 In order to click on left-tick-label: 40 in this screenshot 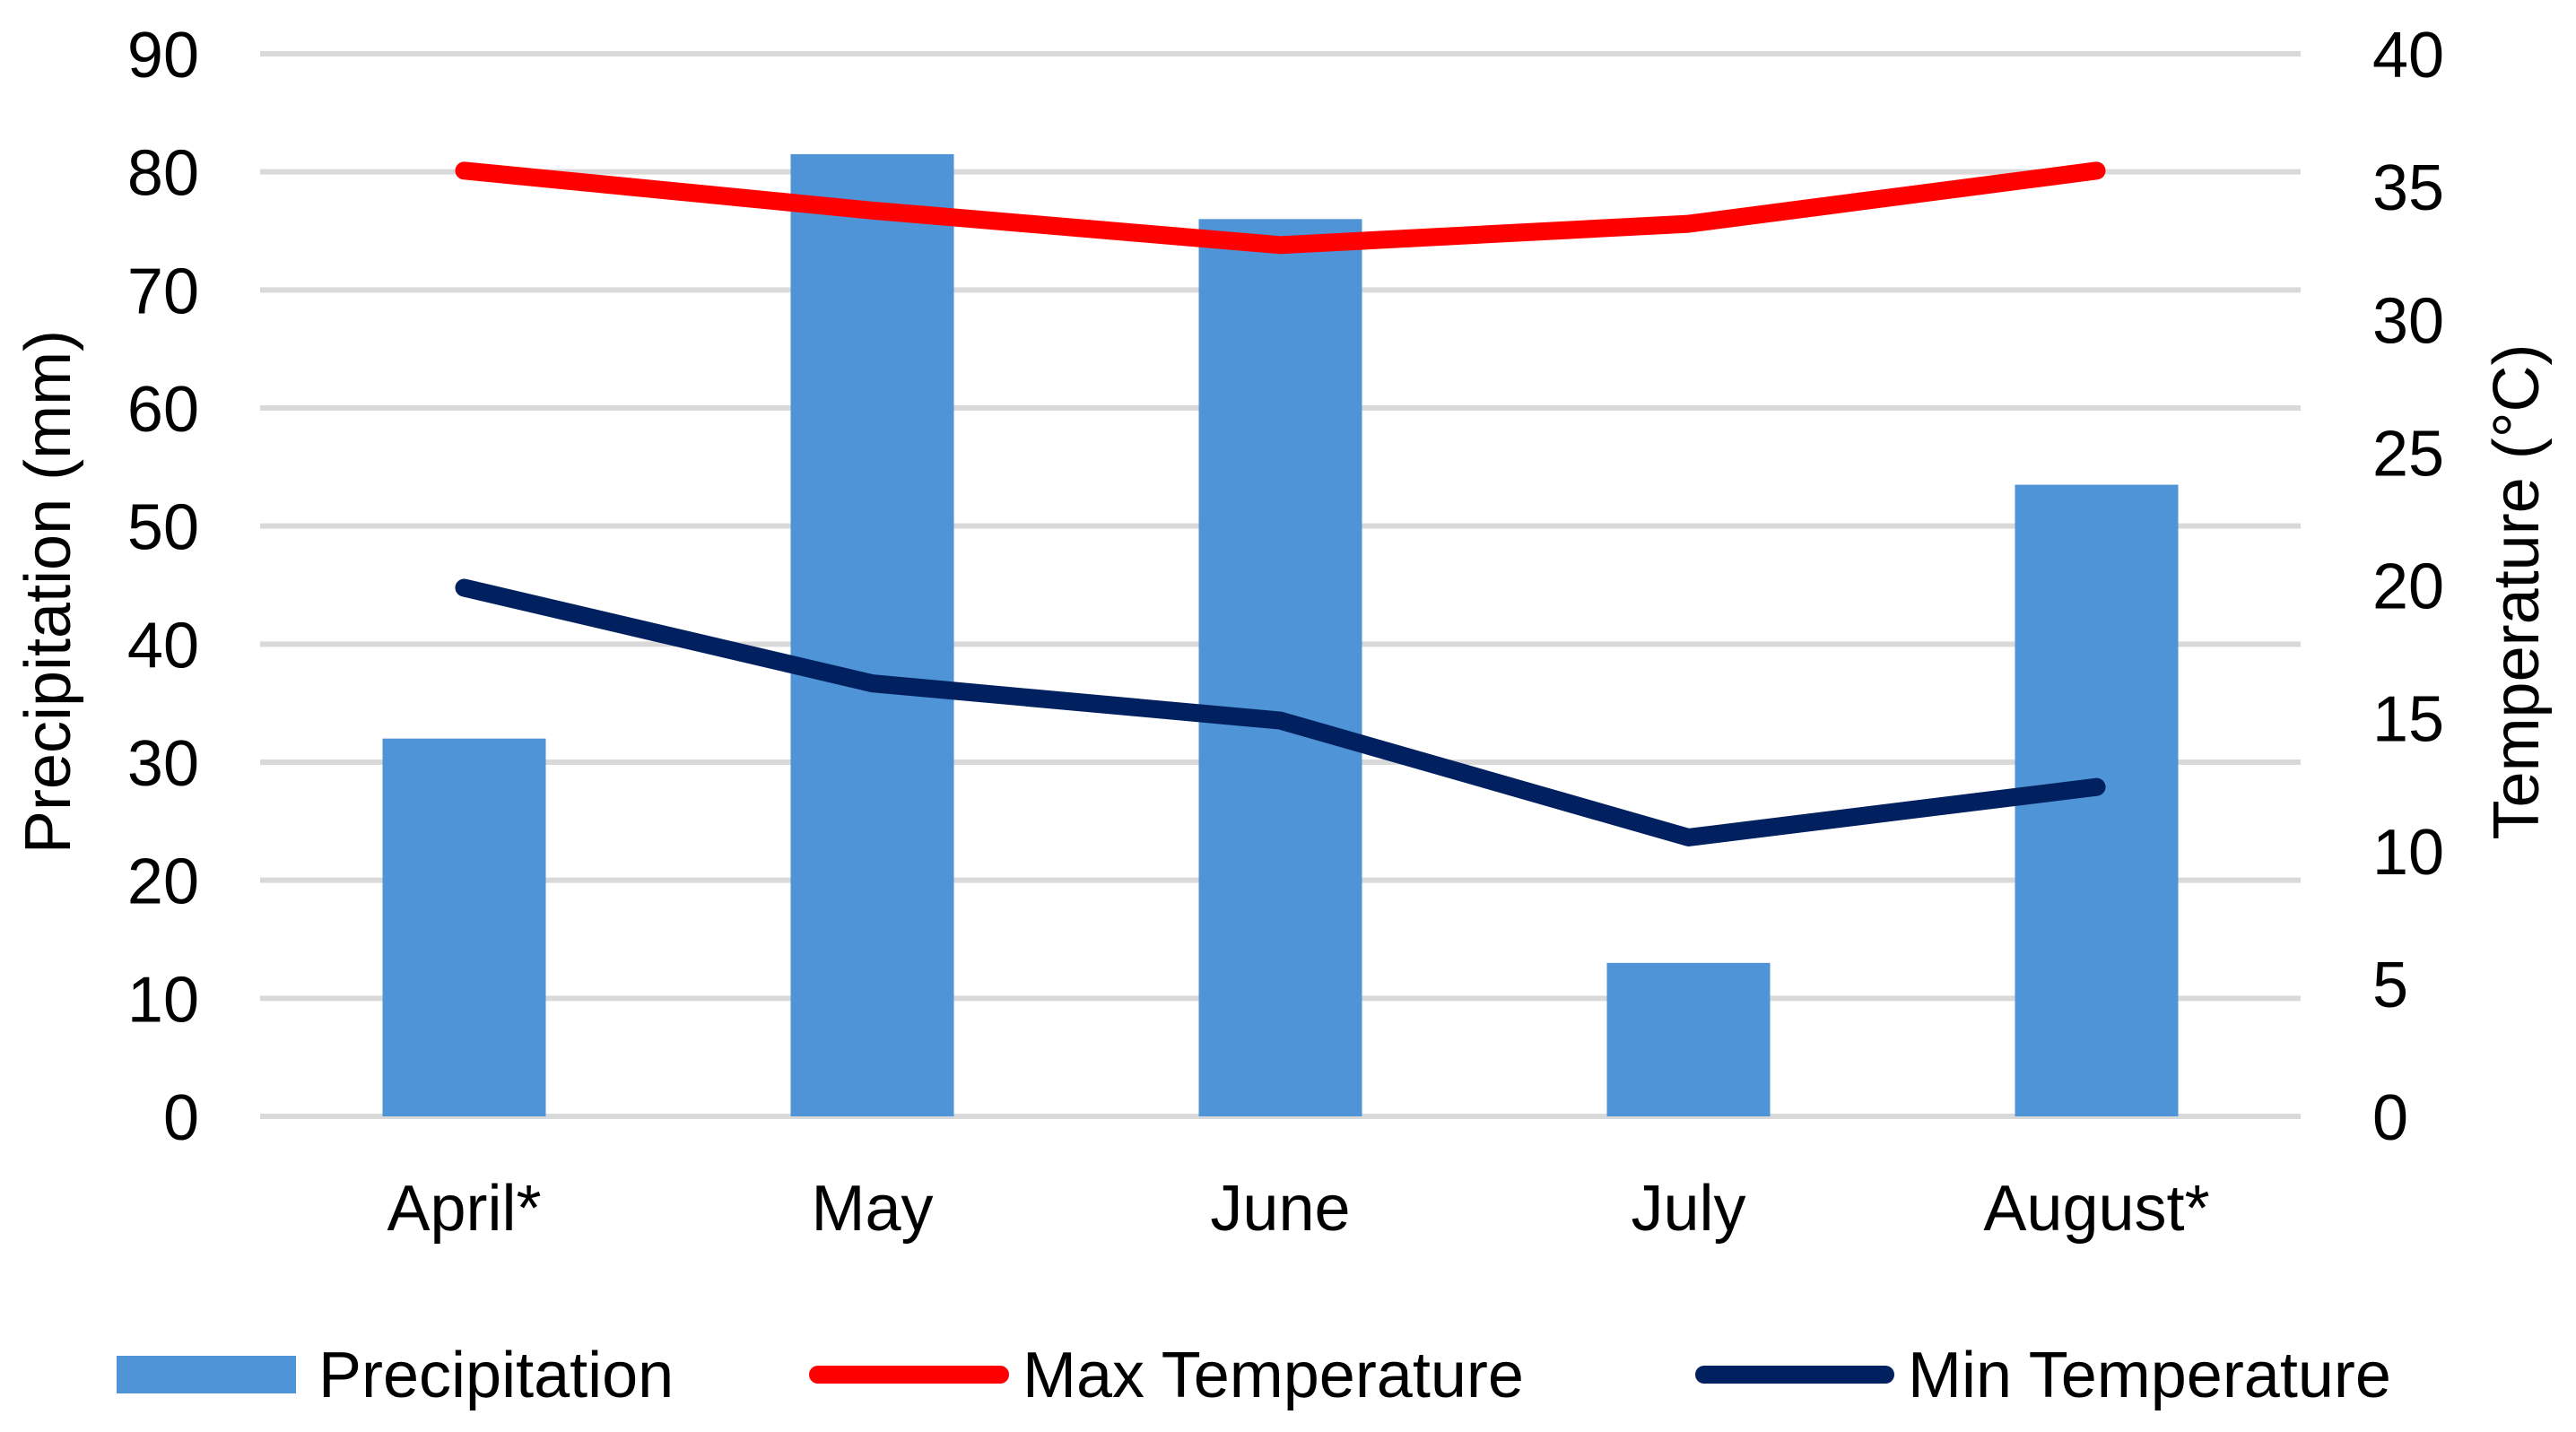, I will do `click(163, 645)`.